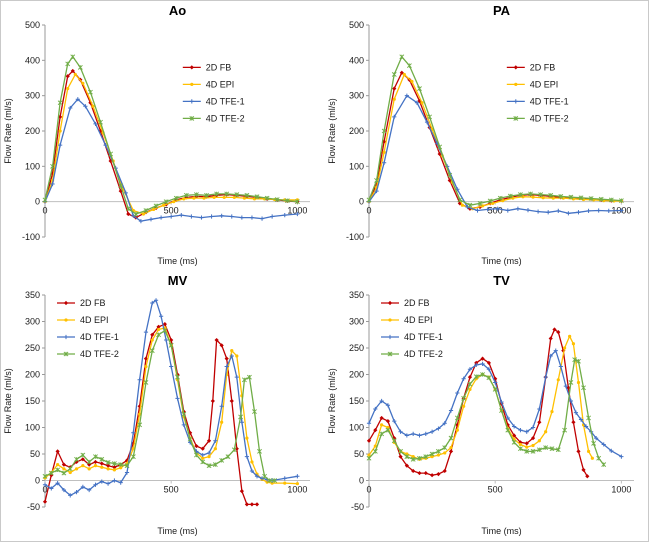 The width and height of the screenshot is (649, 542). Describe the element at coordinates (32, 322) in the screenshot. I see `y-tick-label: 300` at that location.